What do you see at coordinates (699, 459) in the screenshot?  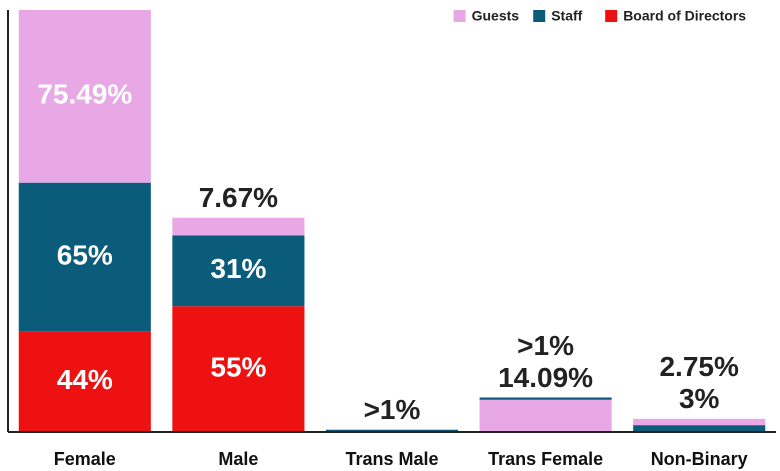 I see `x-tick-label: Non-Binary` at bounding box center [699, 459].